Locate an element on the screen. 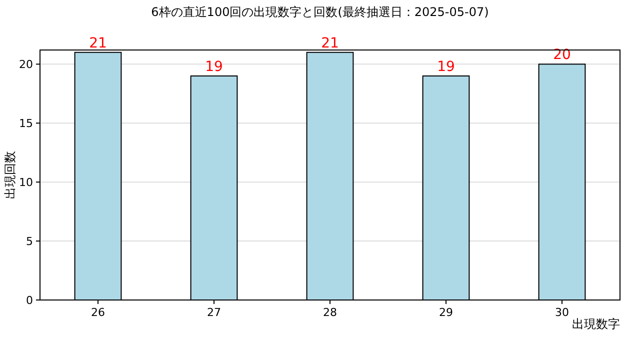 This screenshot has height=360, width=640. x-tick-label: 29 is located at coordinates (446, 312).